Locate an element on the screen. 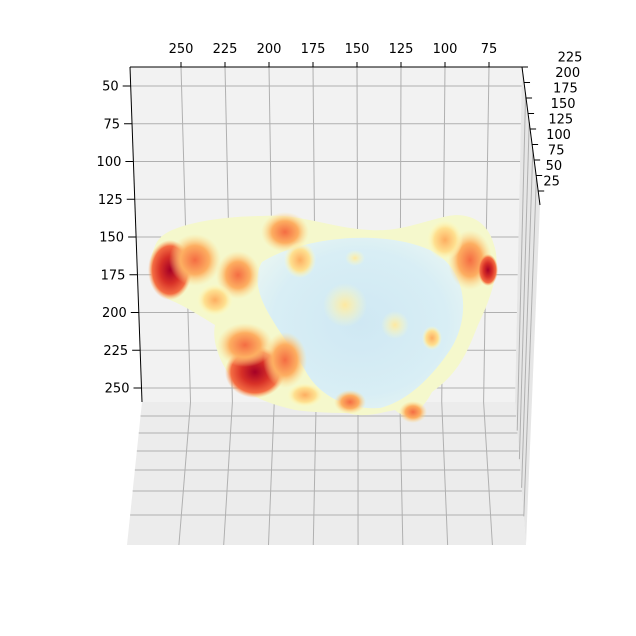 This screenshot has height=636, width=636. z-tick-label: 225 is located at coordinates (570, 58).